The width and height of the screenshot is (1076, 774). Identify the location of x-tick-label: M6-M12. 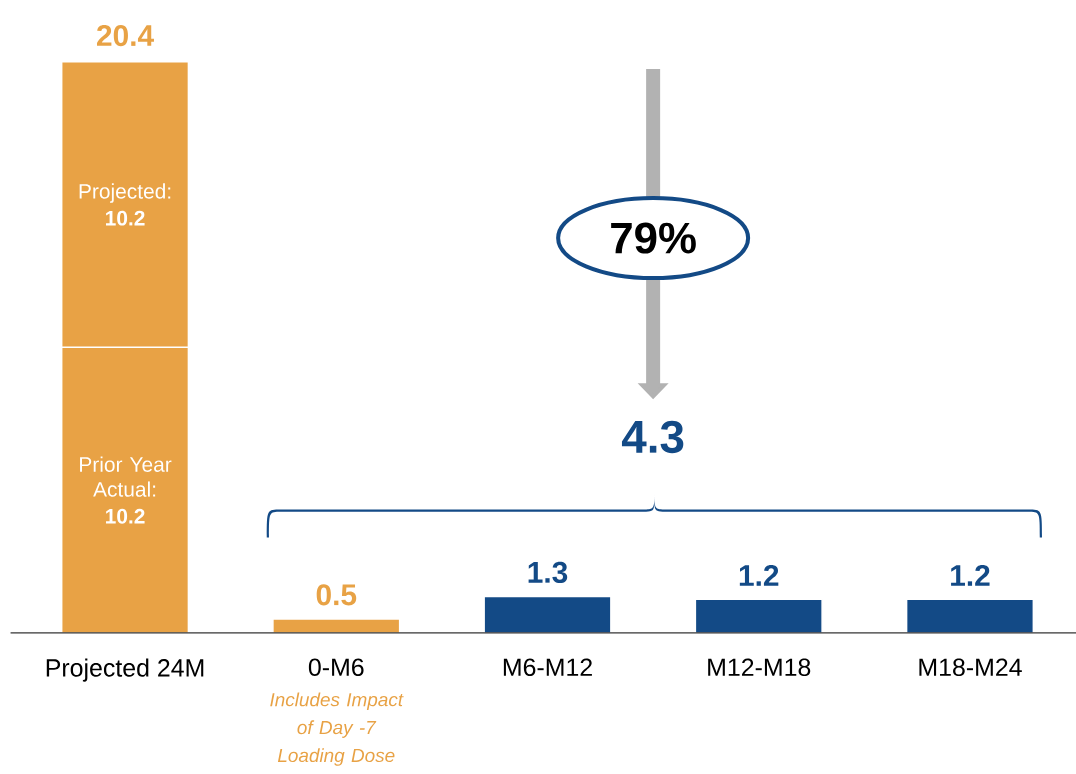
(547, 667).